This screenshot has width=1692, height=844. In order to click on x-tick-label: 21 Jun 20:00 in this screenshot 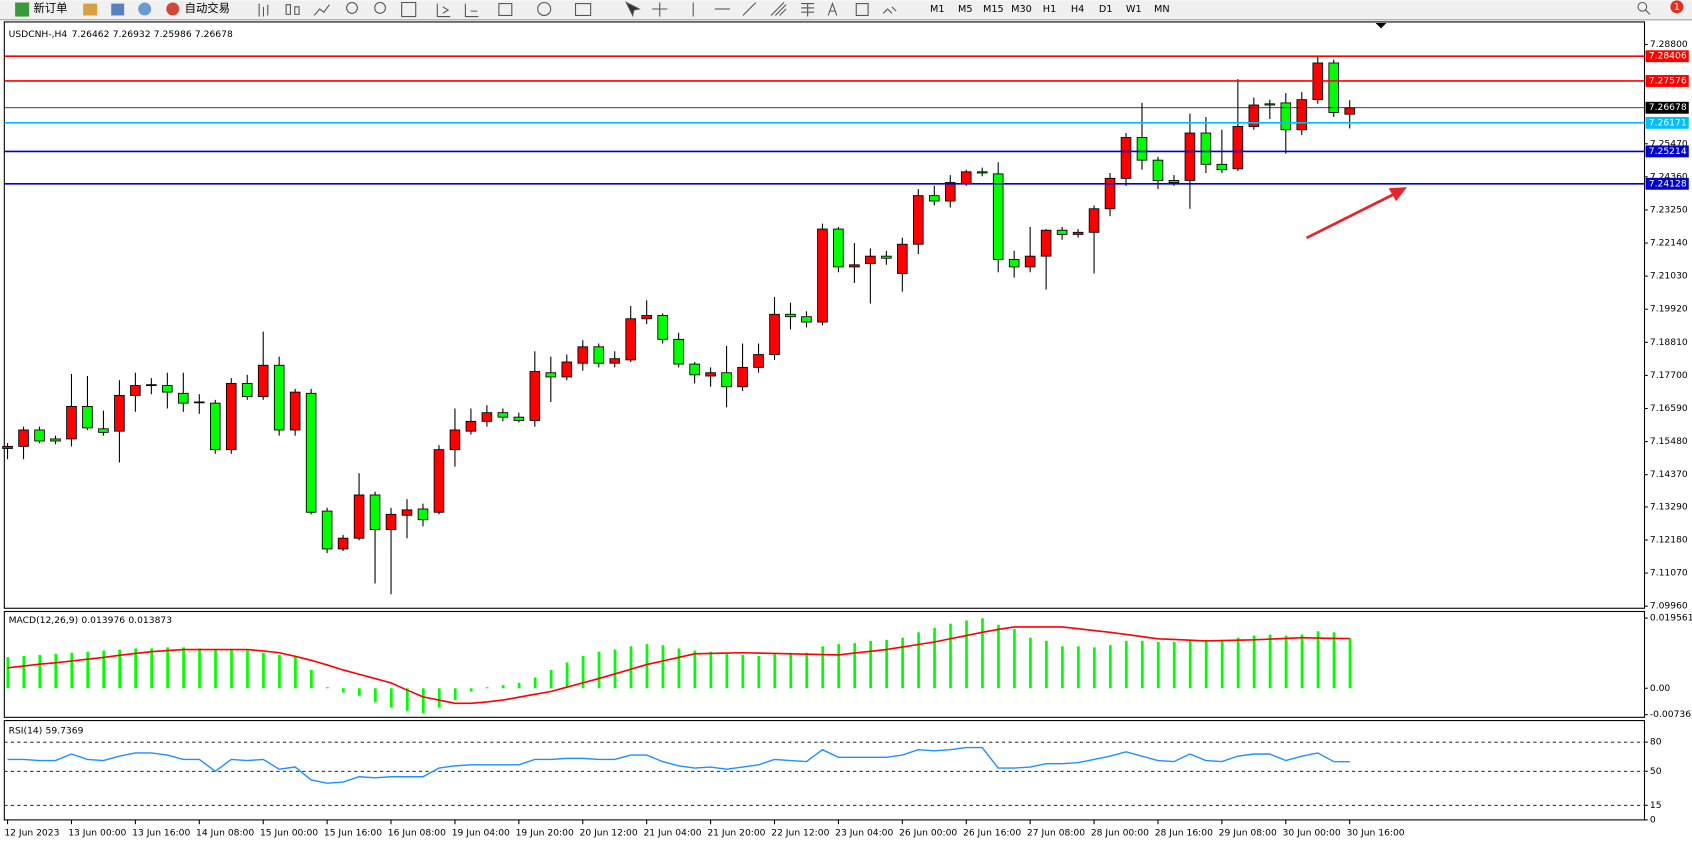, I will do `click(736, 832)`.